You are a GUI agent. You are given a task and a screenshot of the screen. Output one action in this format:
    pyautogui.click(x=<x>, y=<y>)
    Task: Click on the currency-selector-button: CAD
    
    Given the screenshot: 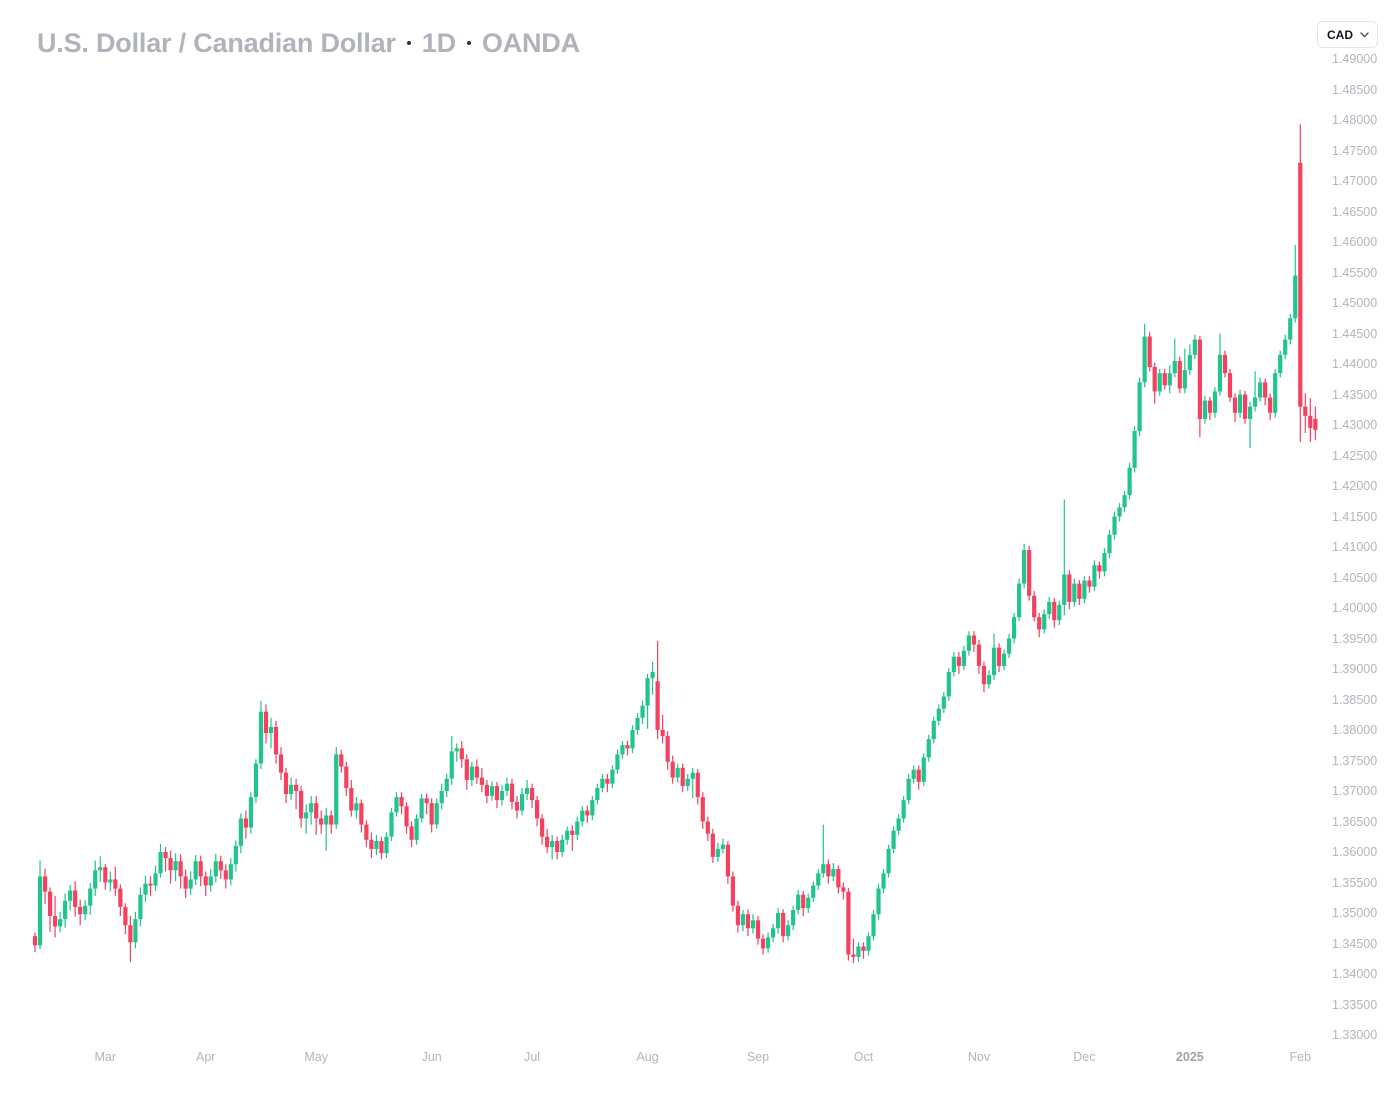 What is the action you would take?
    pyautogui.click(x=1347, y=34)
    